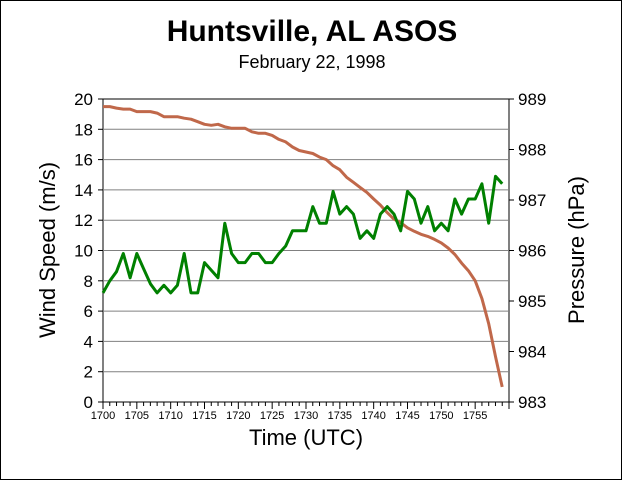 The image size is (622, 481). What do you see at coordinates (407, 416) in the screenshot?
I see `x-tick-label: 1745` at bounding box center [407, 416].